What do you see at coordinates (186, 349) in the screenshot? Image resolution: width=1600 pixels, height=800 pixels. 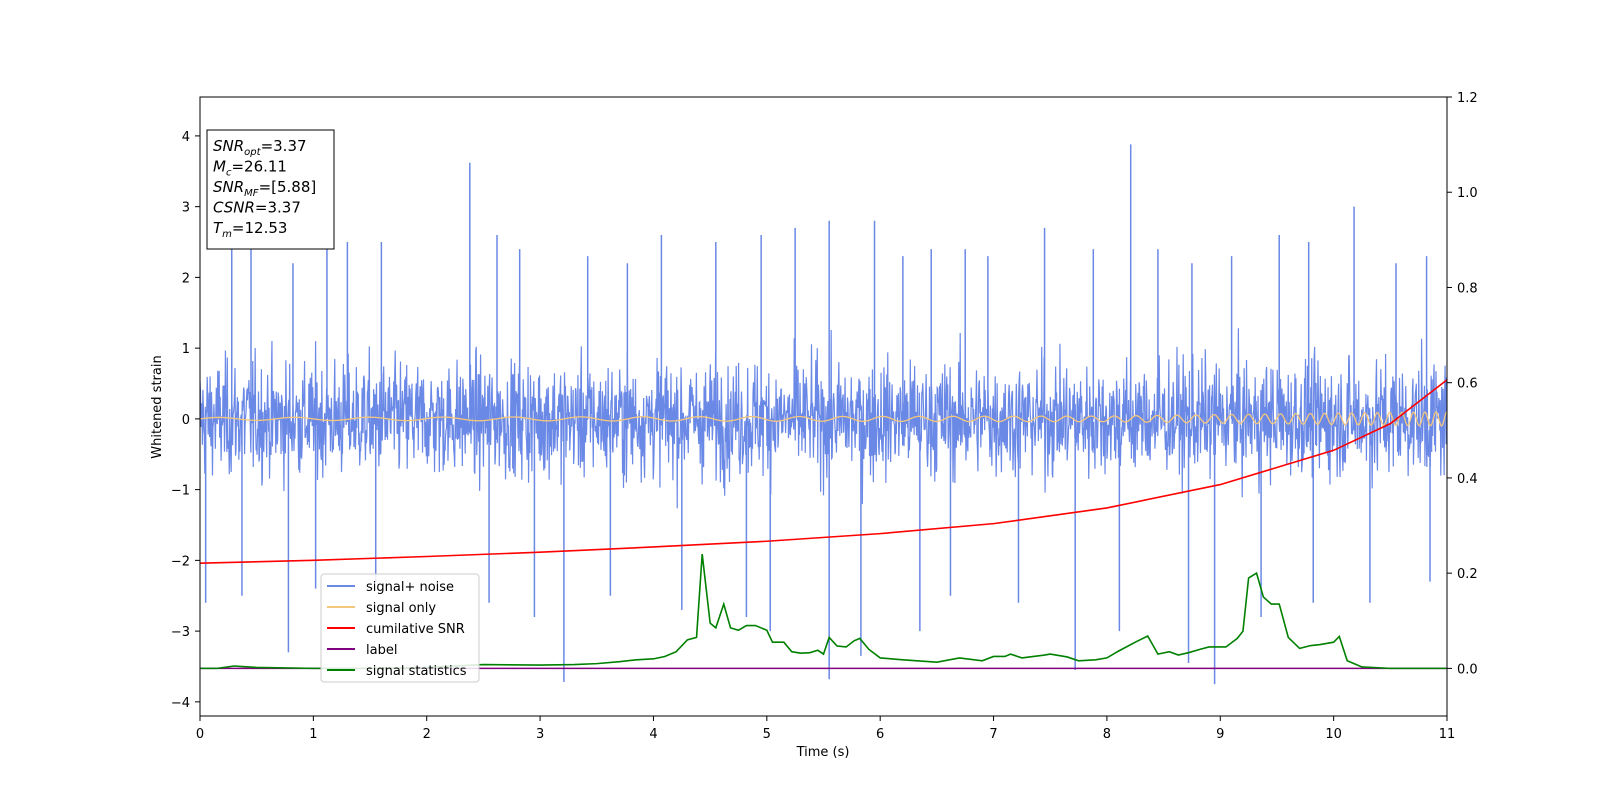 I see `y-tick-label-left: 1` at bounding box center [186, 349].